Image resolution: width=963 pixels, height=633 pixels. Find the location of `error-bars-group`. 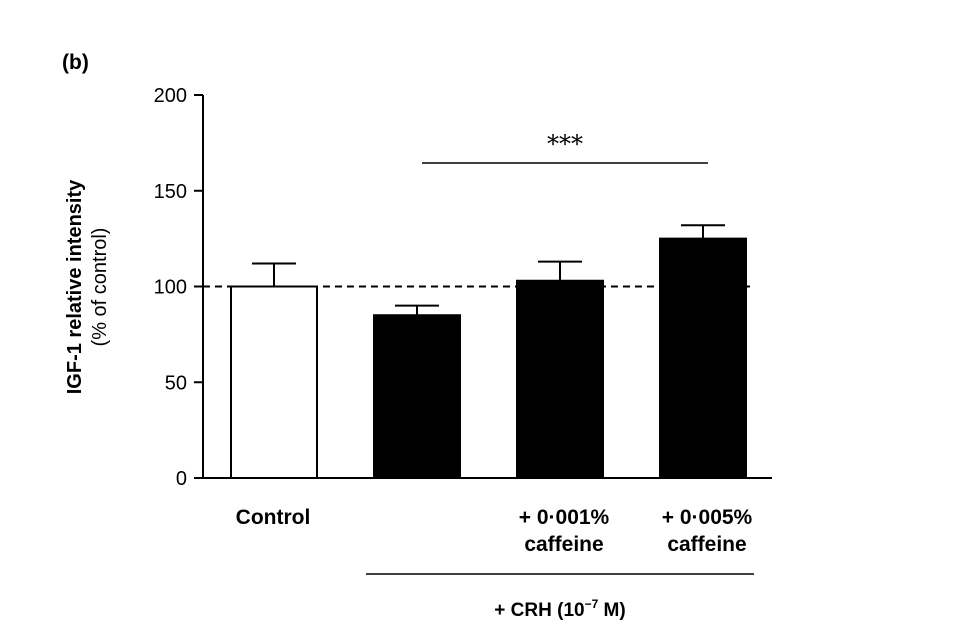

error-bars-group is located at coordinates (488, 270).